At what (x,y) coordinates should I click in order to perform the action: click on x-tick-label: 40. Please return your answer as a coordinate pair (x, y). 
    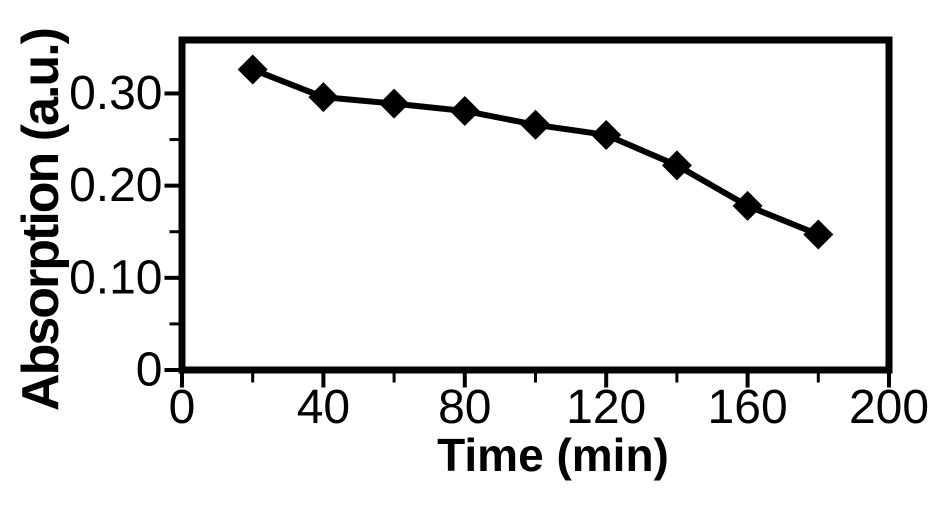
    Looking at the image, I should click on (323, 407).